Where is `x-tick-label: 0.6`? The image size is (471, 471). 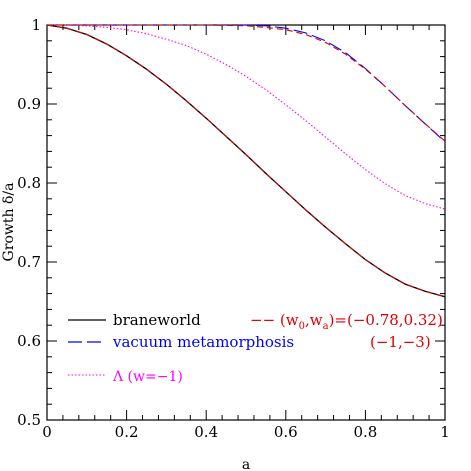
x-tick-label: 0.6 is located at coordinates (286, 432).